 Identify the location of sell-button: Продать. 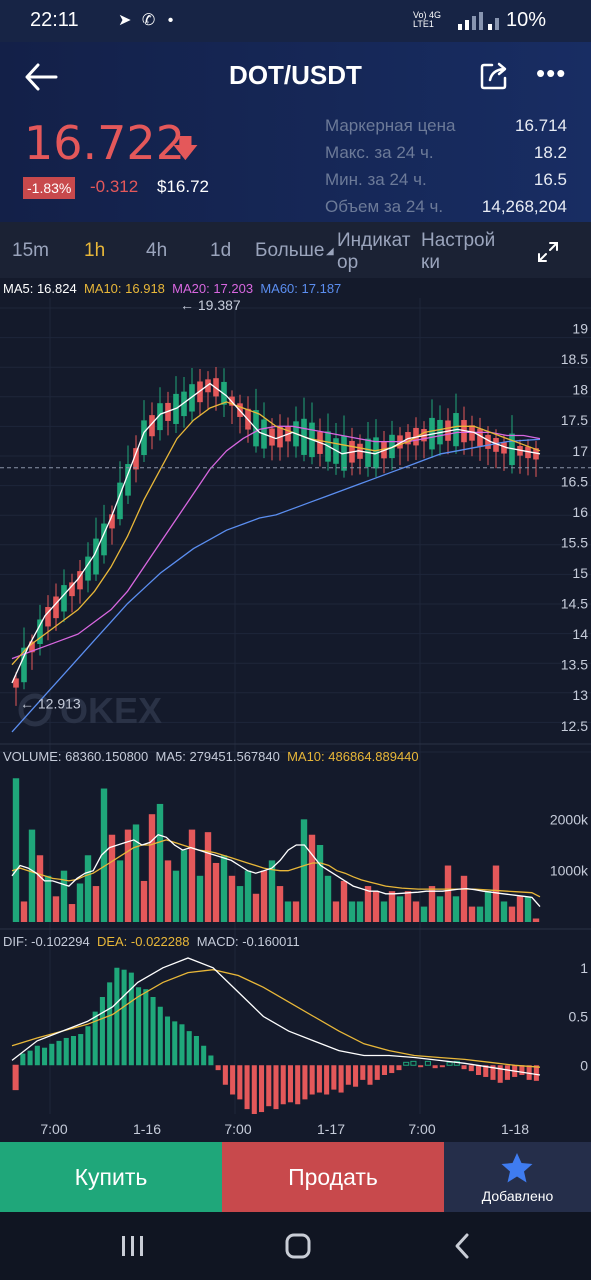
(333, 1177).